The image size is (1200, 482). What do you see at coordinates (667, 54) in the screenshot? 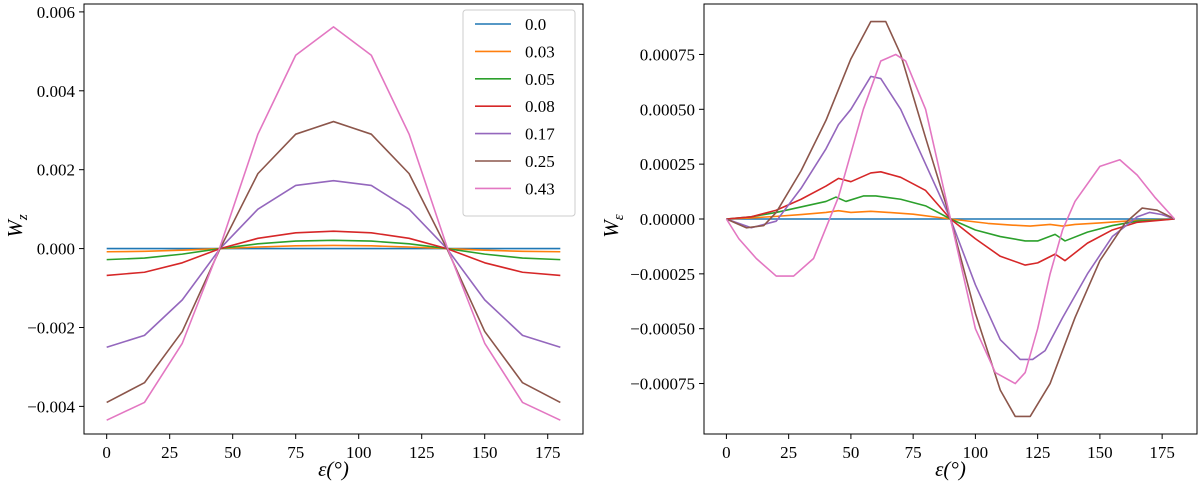
I see `right-ytick-label: 0.00075` at bounding box center [667, 54].